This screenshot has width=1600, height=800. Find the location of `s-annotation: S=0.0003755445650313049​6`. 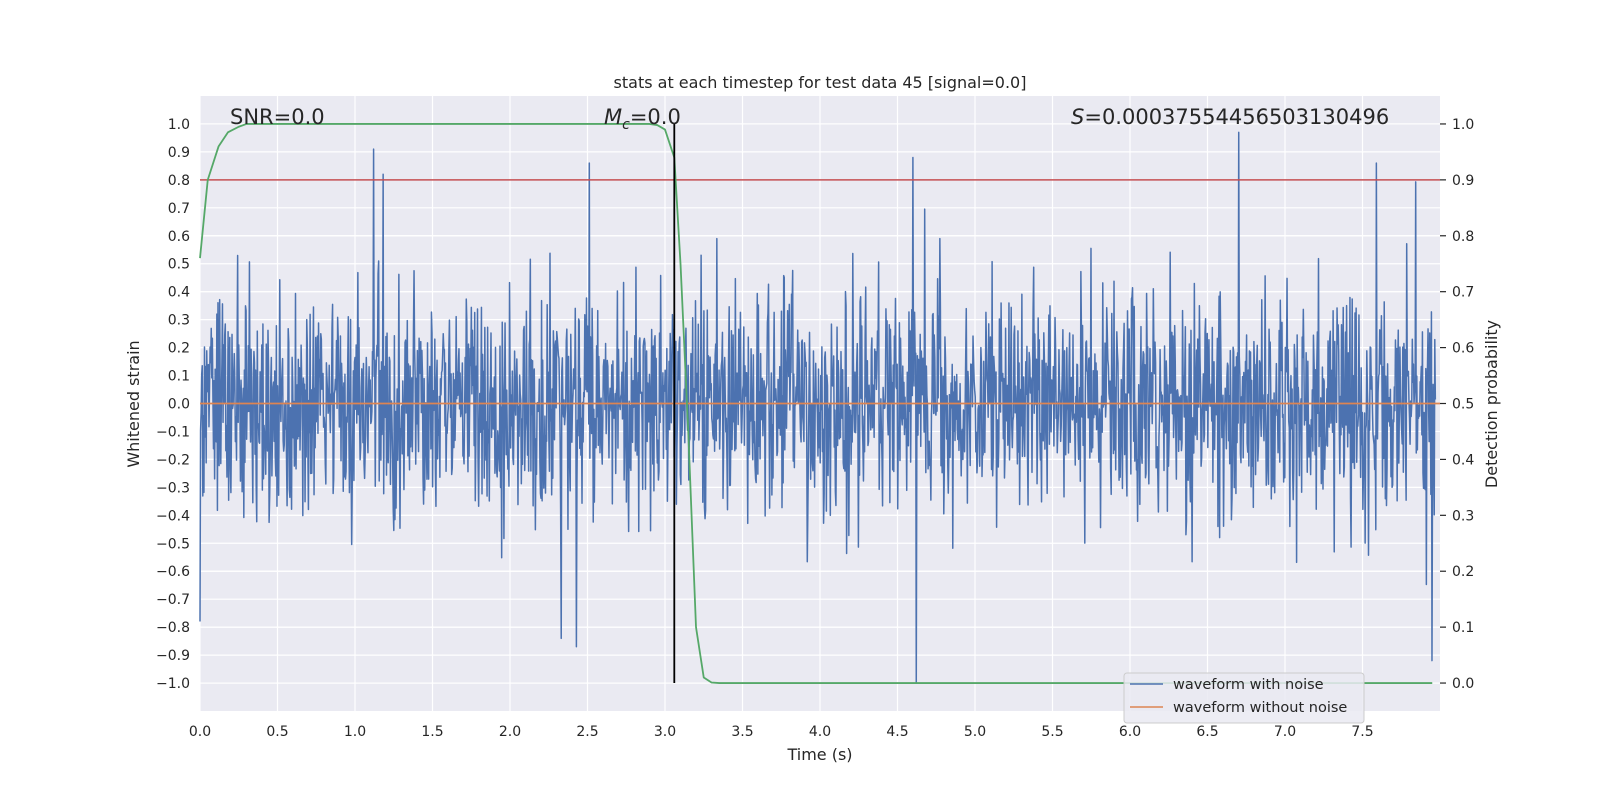

s-annotation: S=0.0003755445650313049​6 is located at coordinates (1230, 117).